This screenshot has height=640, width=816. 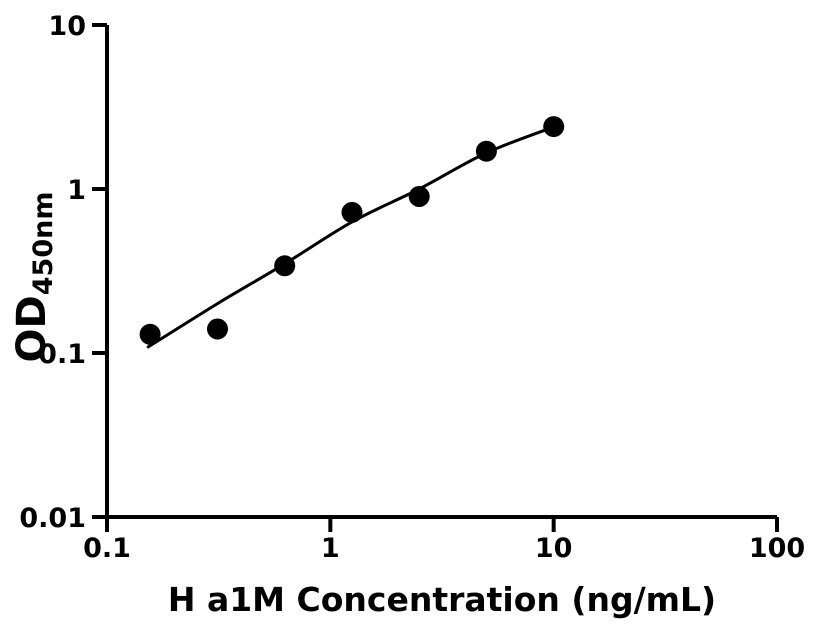 I want to click on x-axis-title: H a1M Concentration (ng/mL), so click(x=442, y=599).